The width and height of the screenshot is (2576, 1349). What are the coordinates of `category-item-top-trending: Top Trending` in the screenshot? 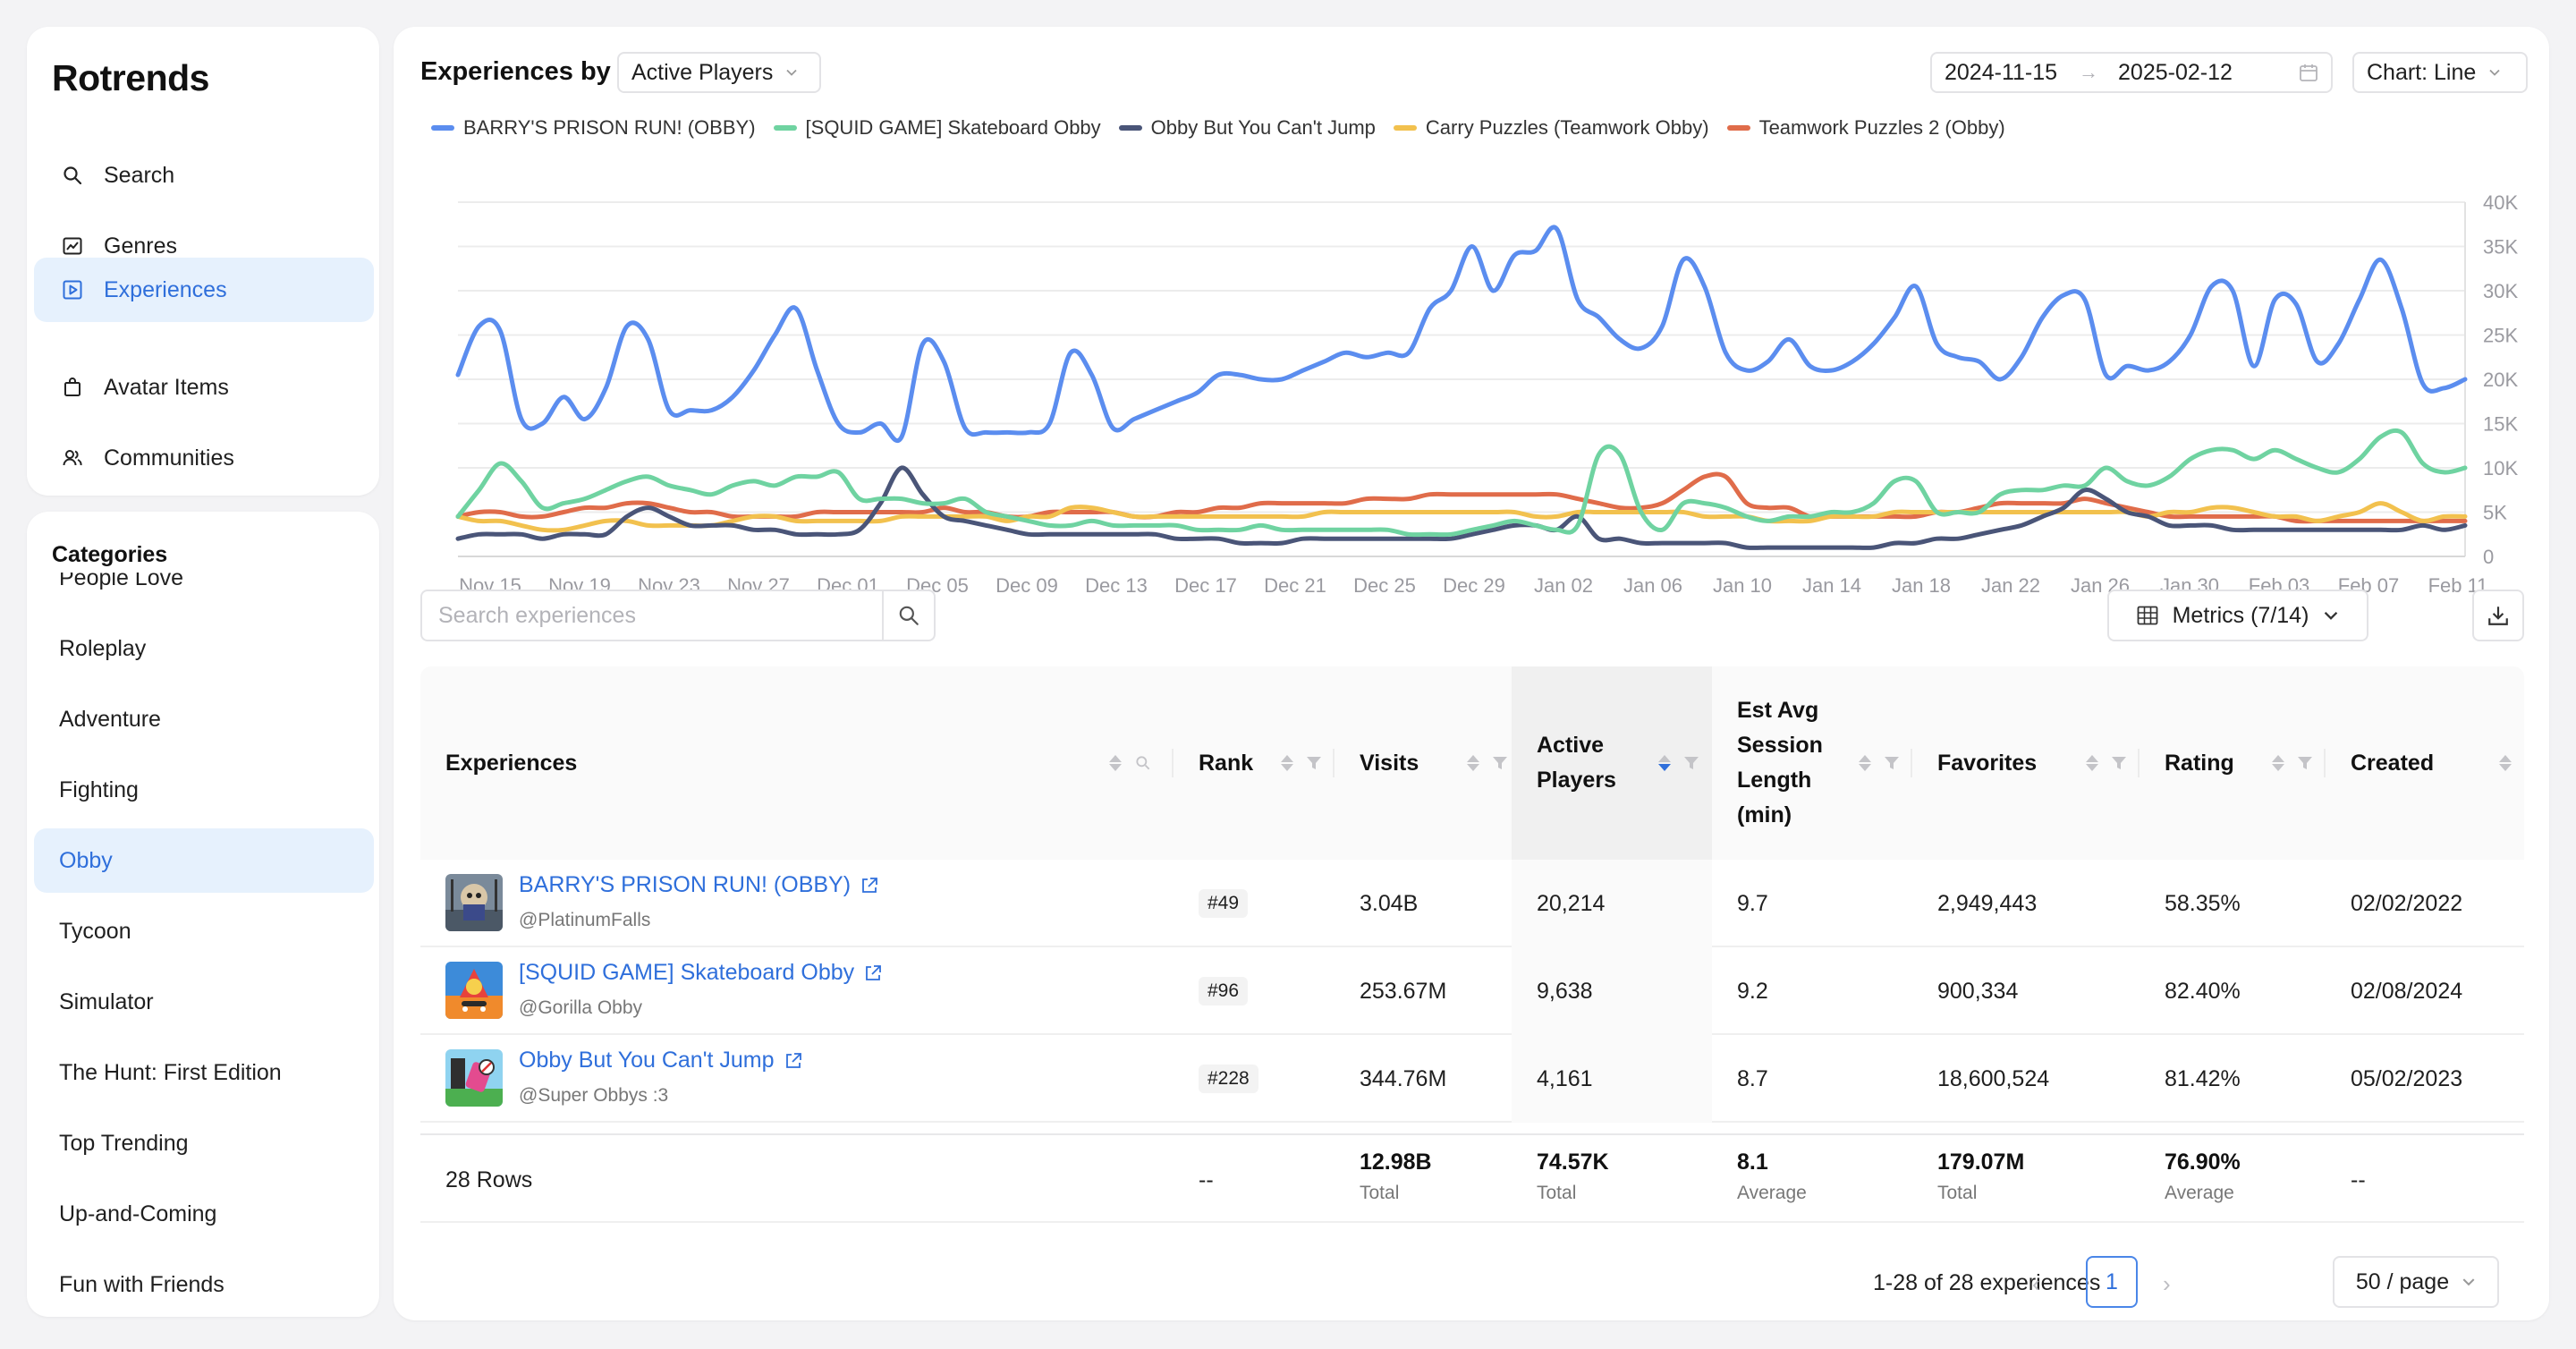 It's located at (124, 1143).